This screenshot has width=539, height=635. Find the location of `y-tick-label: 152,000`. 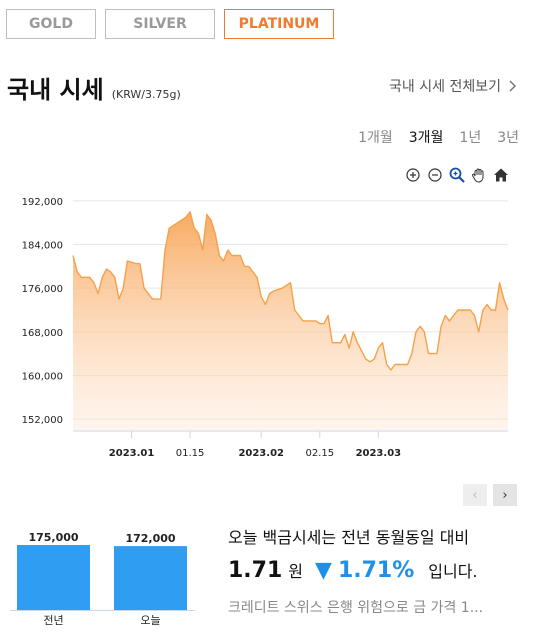

y-tick-label: 152,000 is located at coordinates (42, 420).